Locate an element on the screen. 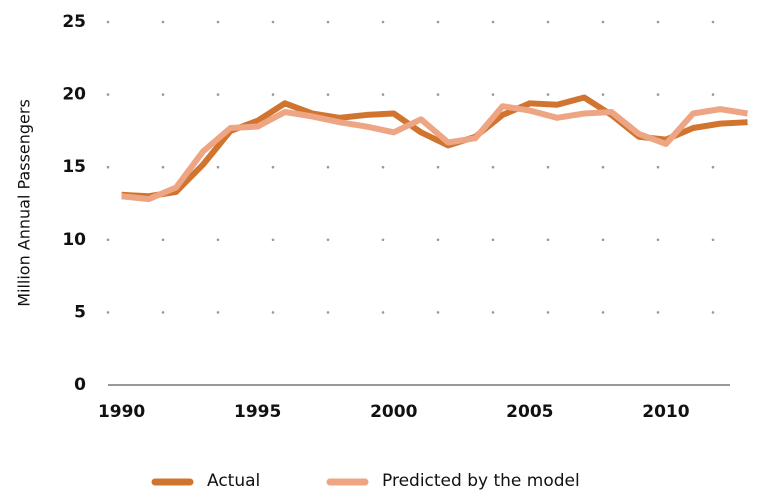  x-tick-label: 2010 is located at coordinates (665, 412).